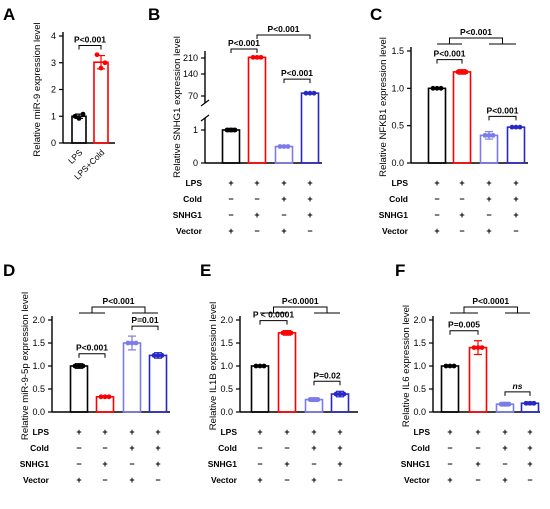 This screenshot has width=550, height=509. Describe the element at coordinates (205, 270) in the screenshot. I see `panel-letter: E` at that location.